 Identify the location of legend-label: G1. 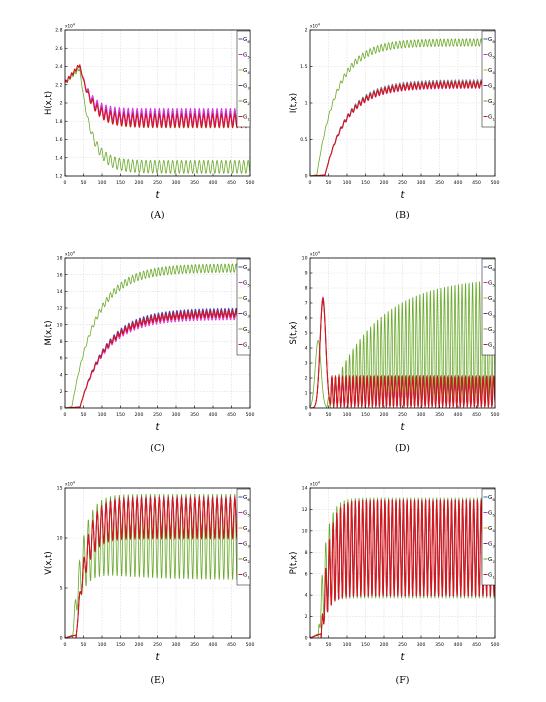
(246, 576).